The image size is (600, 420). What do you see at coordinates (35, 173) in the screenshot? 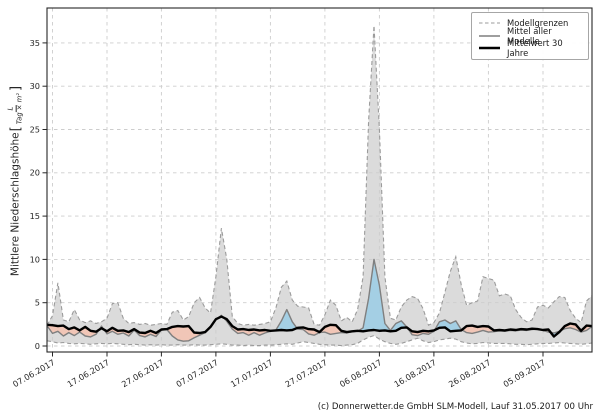
I see `y-tick-label: 20` at bounding box center [35, 173].